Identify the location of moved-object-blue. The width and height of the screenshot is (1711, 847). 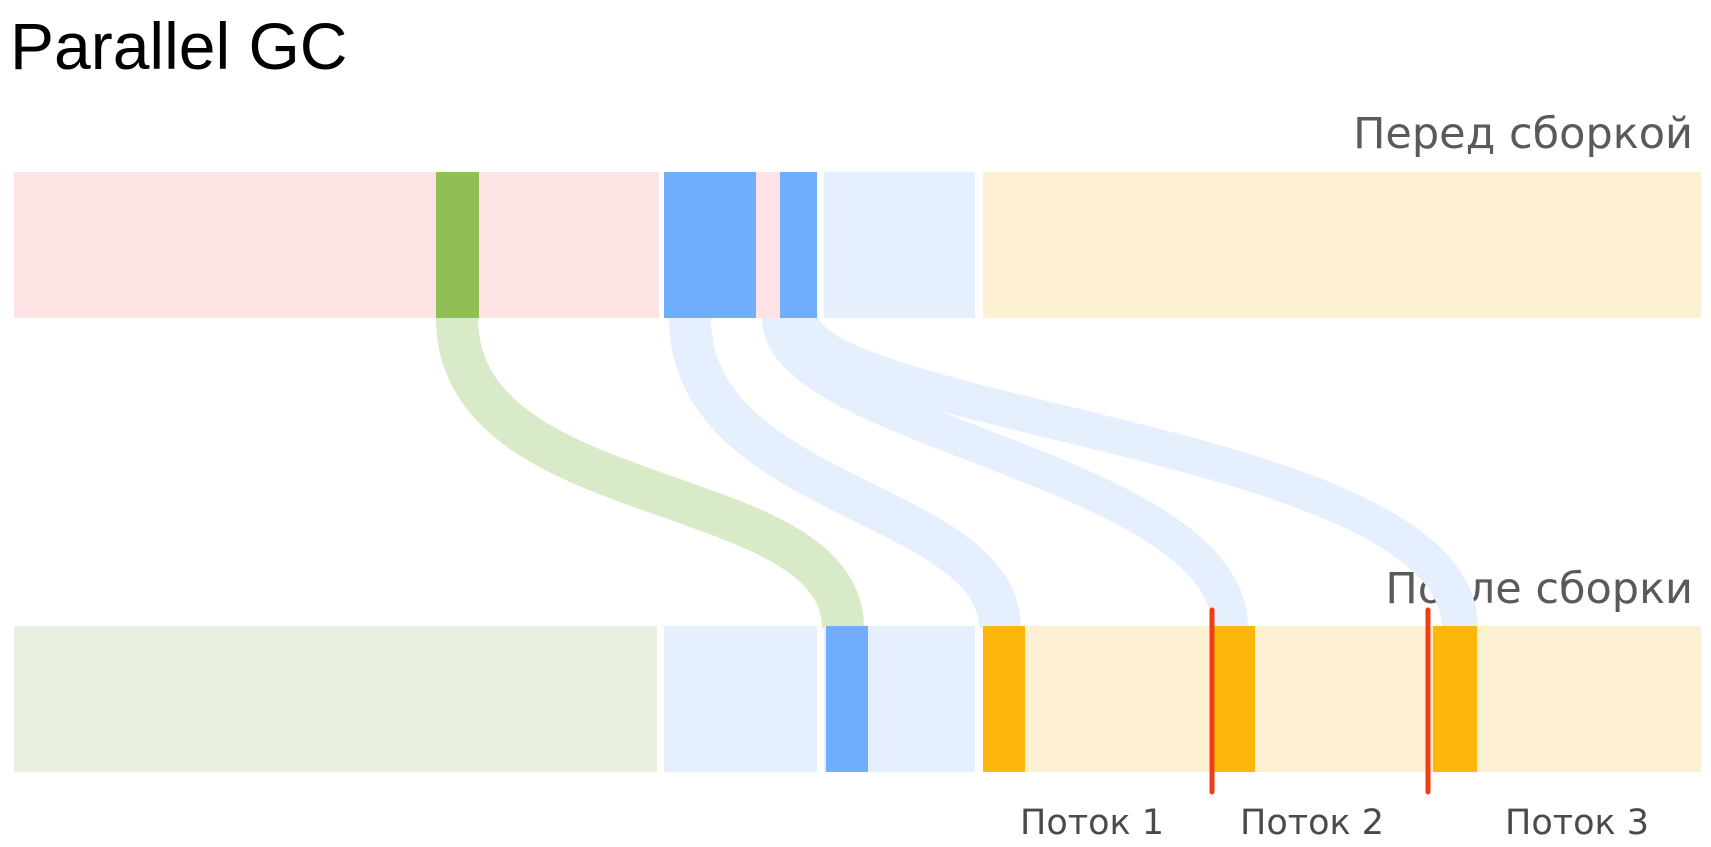
(847, 699).